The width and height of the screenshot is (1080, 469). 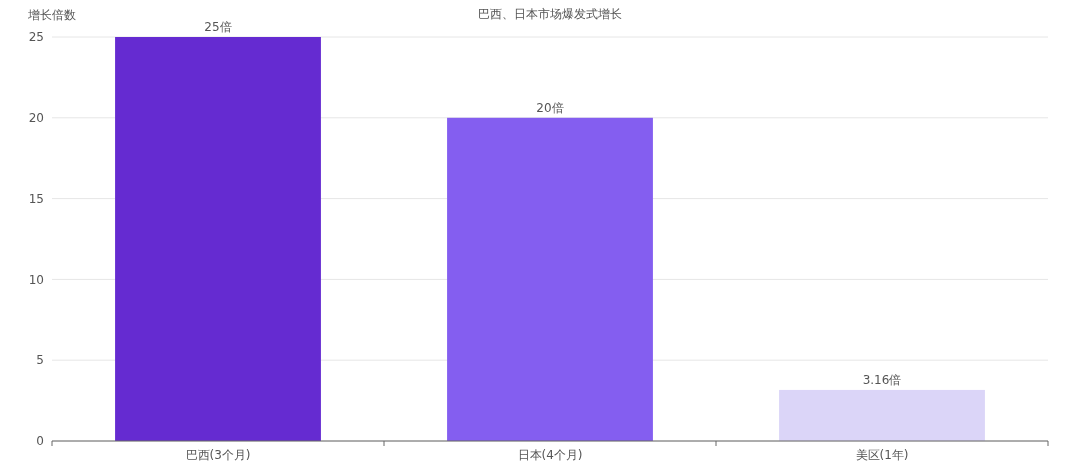 What do you see at coordinates (882, 379) in the screenshot?
I see `data-label: 3.16倍` at bounding box center [882, 379].